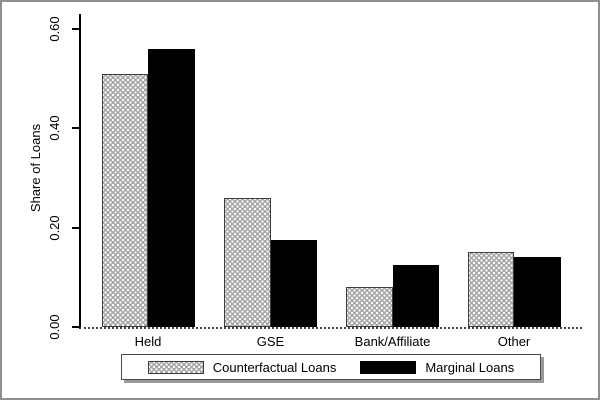 Image resolution: width=600 pixels, height=400 pixels. What do you see at coordinates (171, 187) in the screenshot?
I see `bar-held-marginal-loans` at bounding box center [171, 187].